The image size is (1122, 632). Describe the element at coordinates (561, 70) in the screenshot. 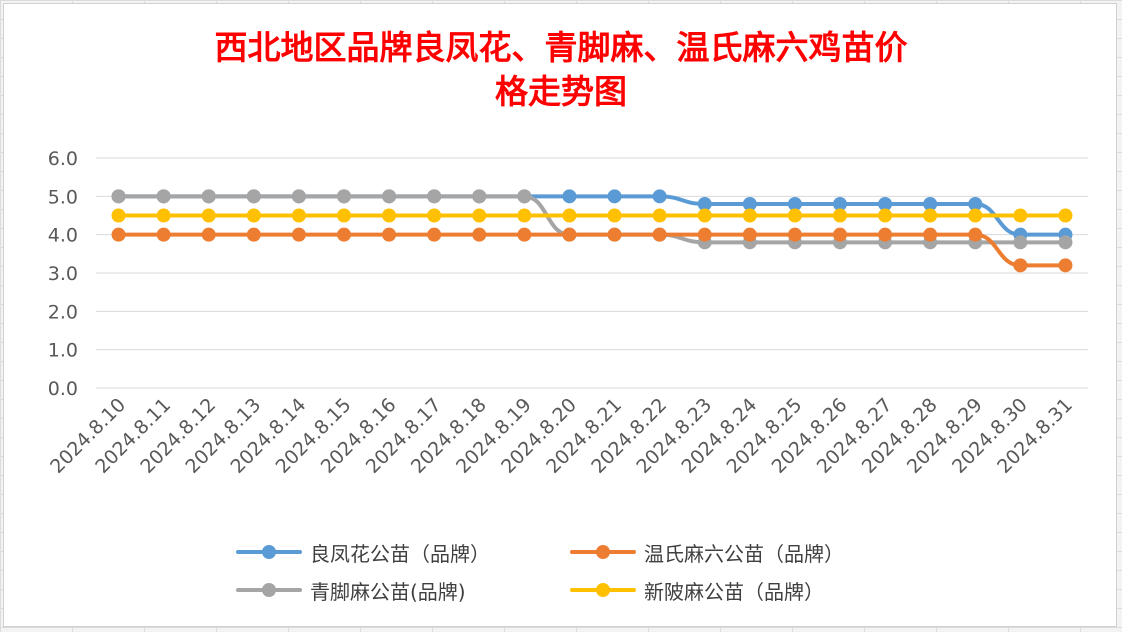

I see `chart-title: 西北地区品牌良凤花、青脚麻、温氏麻六鸡苗价 格走势图` at that location.